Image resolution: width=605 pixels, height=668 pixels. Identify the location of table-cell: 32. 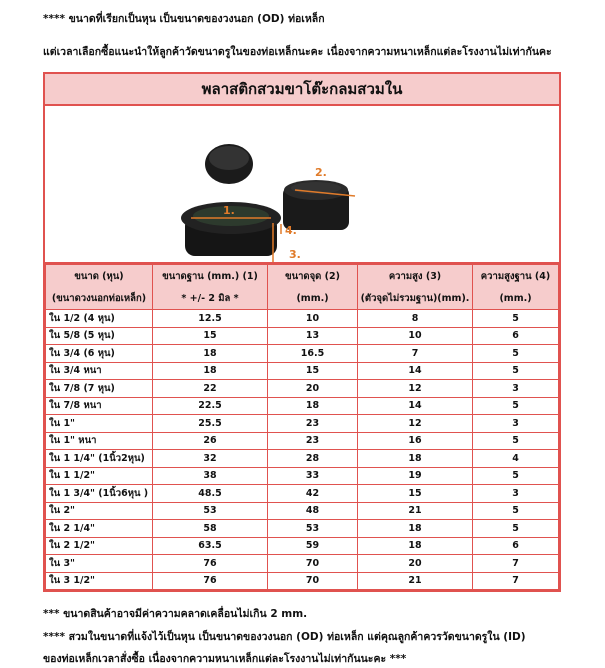
(210, 458).